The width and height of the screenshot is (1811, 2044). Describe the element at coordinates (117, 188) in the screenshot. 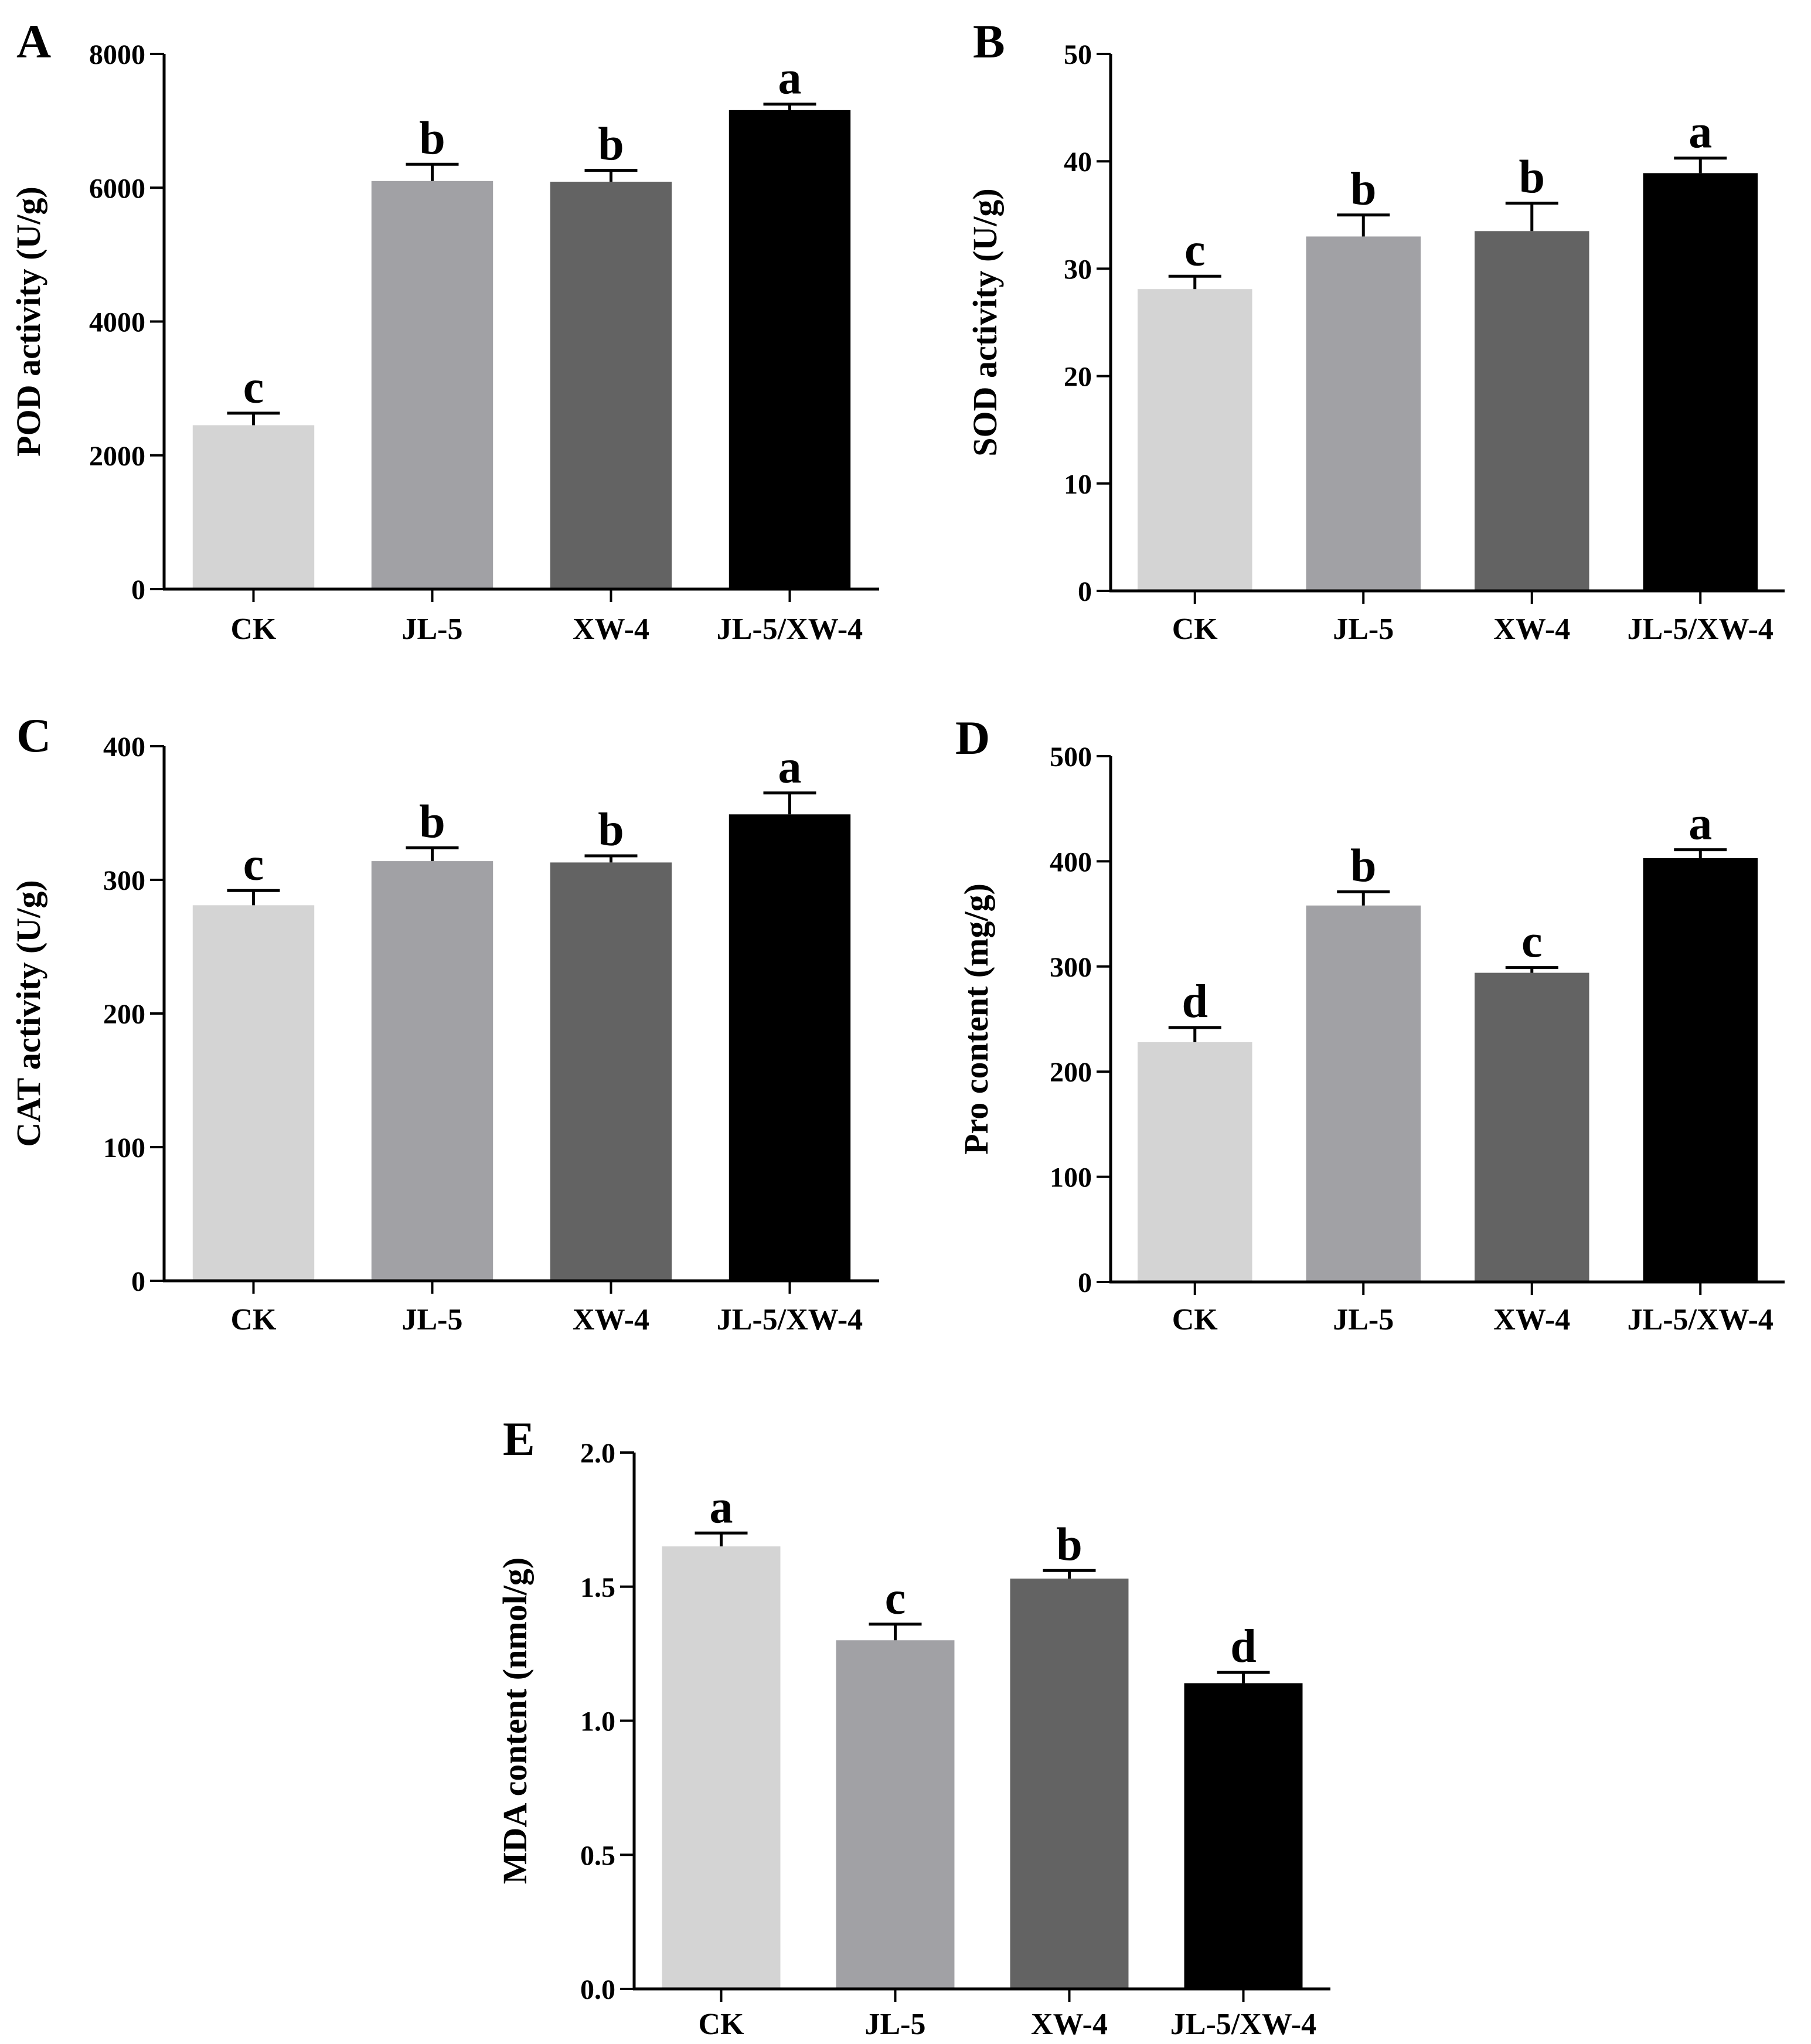

I see `y-tick-label: 6000` at that location.